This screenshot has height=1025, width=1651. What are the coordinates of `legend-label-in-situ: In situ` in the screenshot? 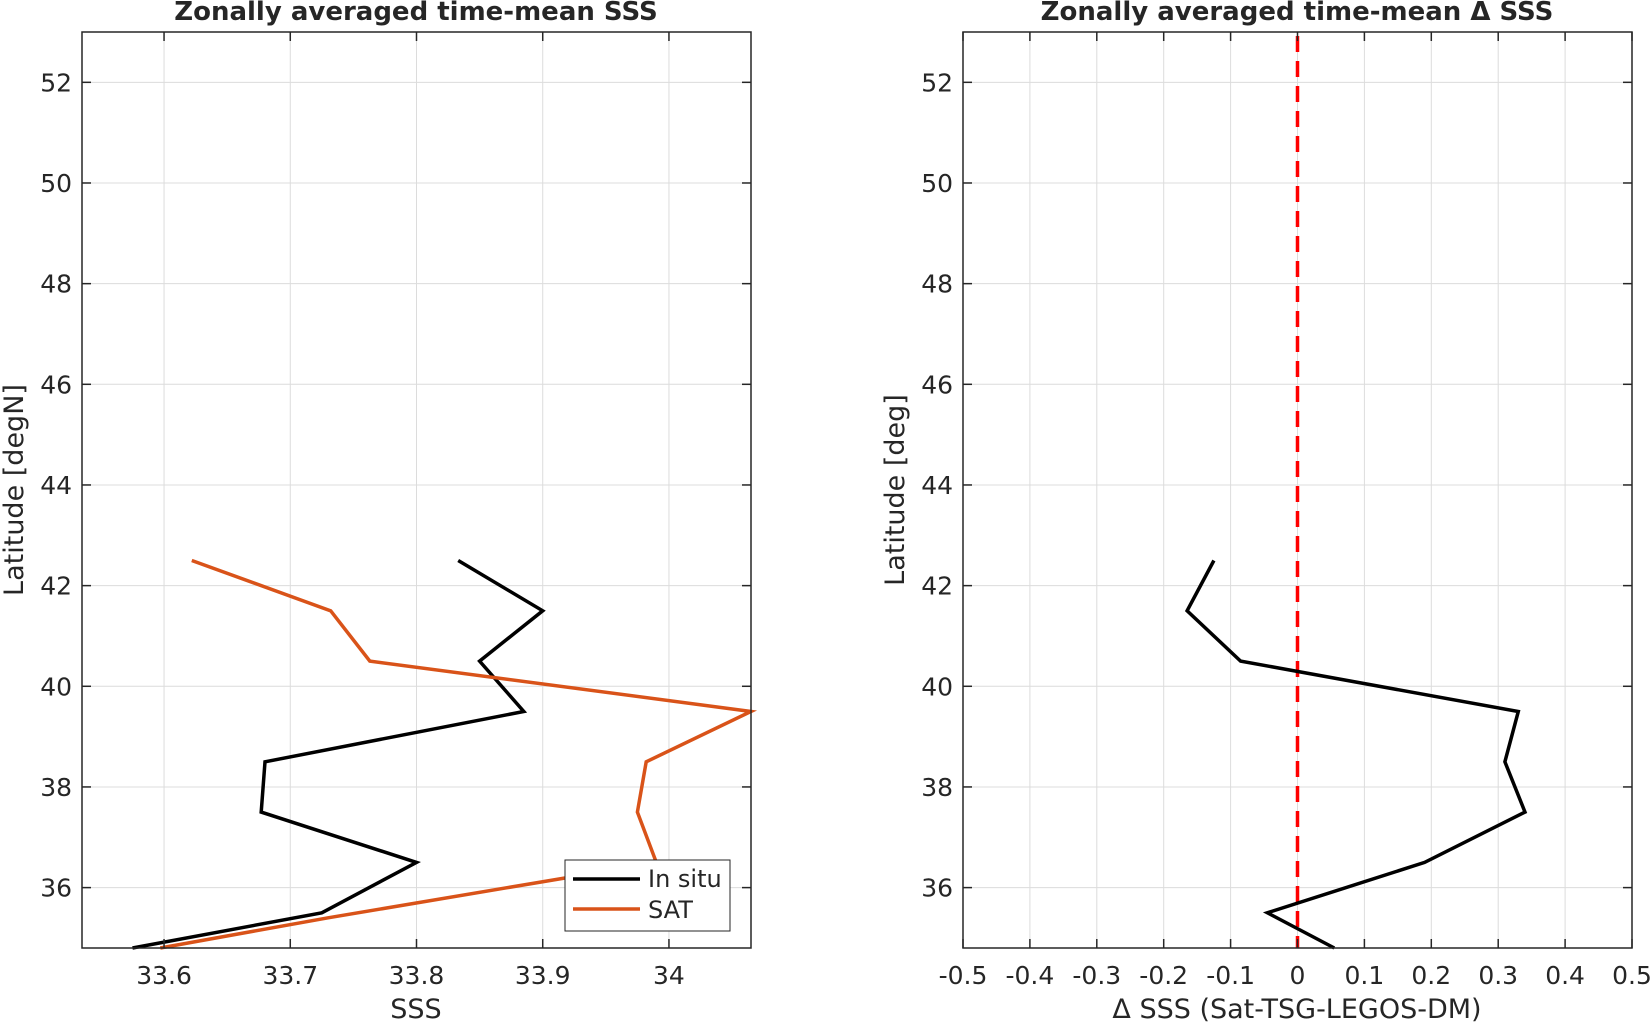 It's located at (685, 879).